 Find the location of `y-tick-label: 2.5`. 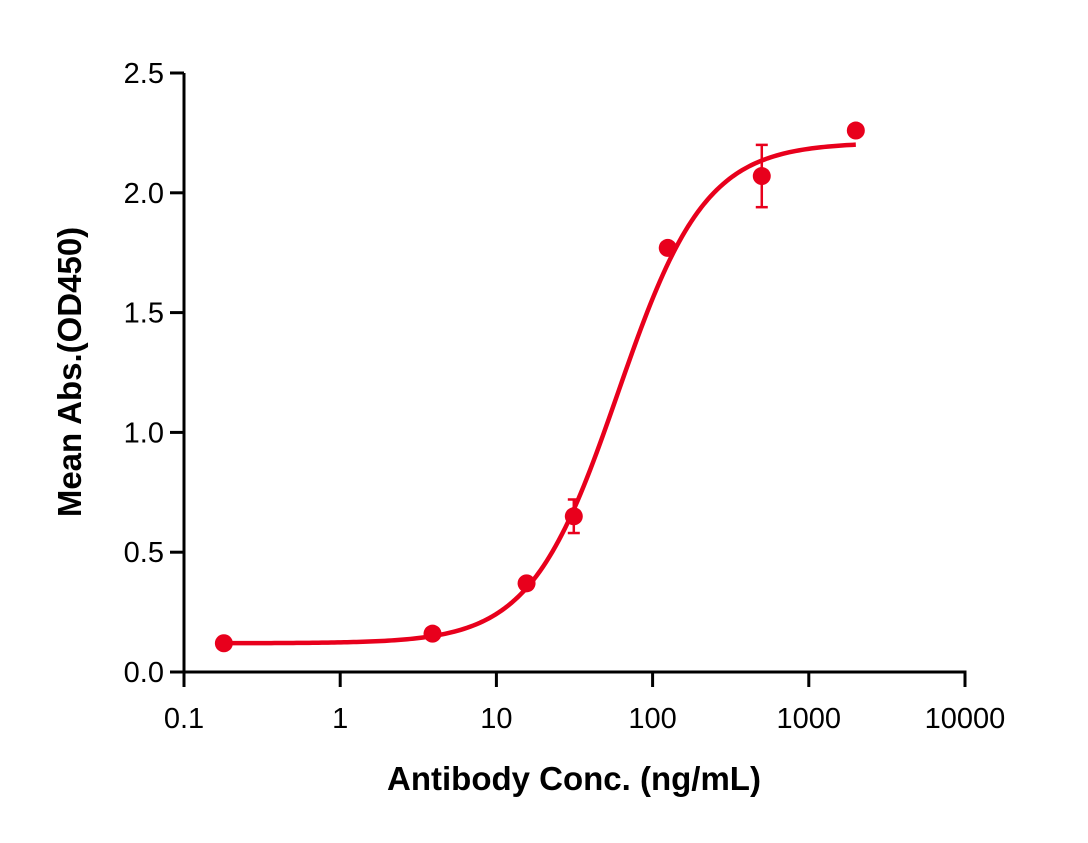

y-tick-label: 2.5 is located at coordinates (144, 74).